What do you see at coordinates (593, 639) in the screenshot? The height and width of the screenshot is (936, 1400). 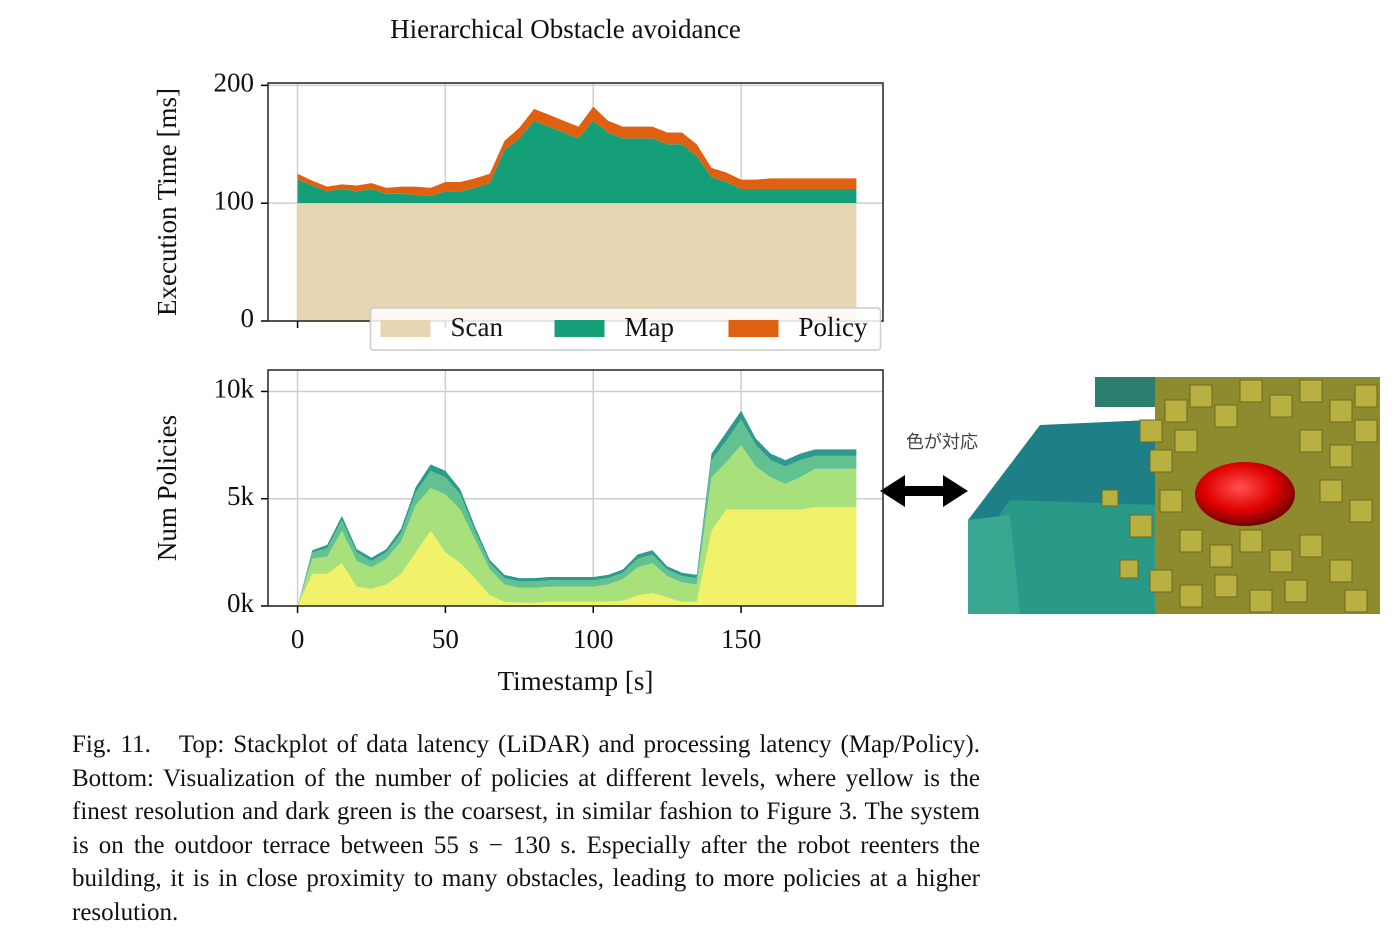 I see `x-tick-label: 100` at bounding box center [593, 639].